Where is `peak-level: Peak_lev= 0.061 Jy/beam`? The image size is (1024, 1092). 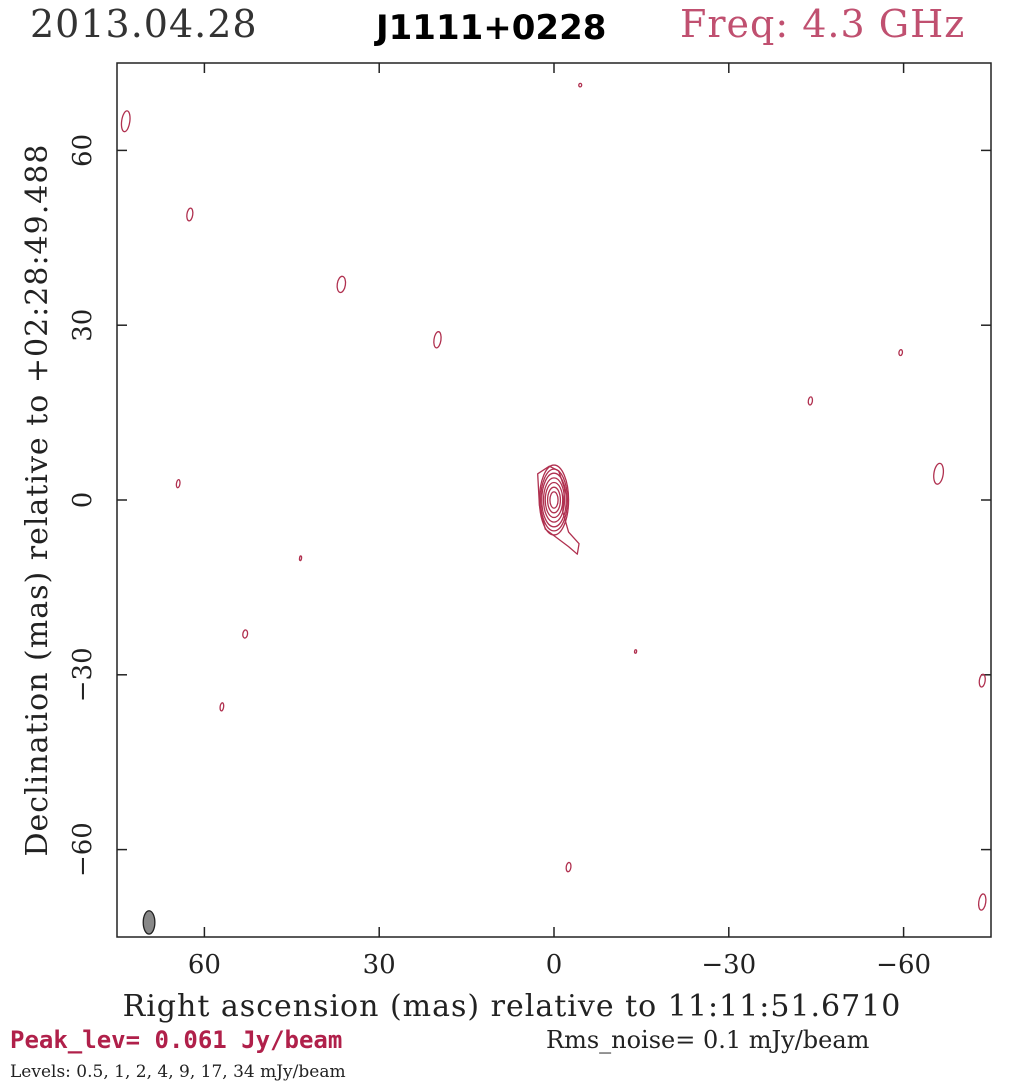
peak-level: Peak_lev= 0.061 Jy/beam is located at coordinates (176, 1040).